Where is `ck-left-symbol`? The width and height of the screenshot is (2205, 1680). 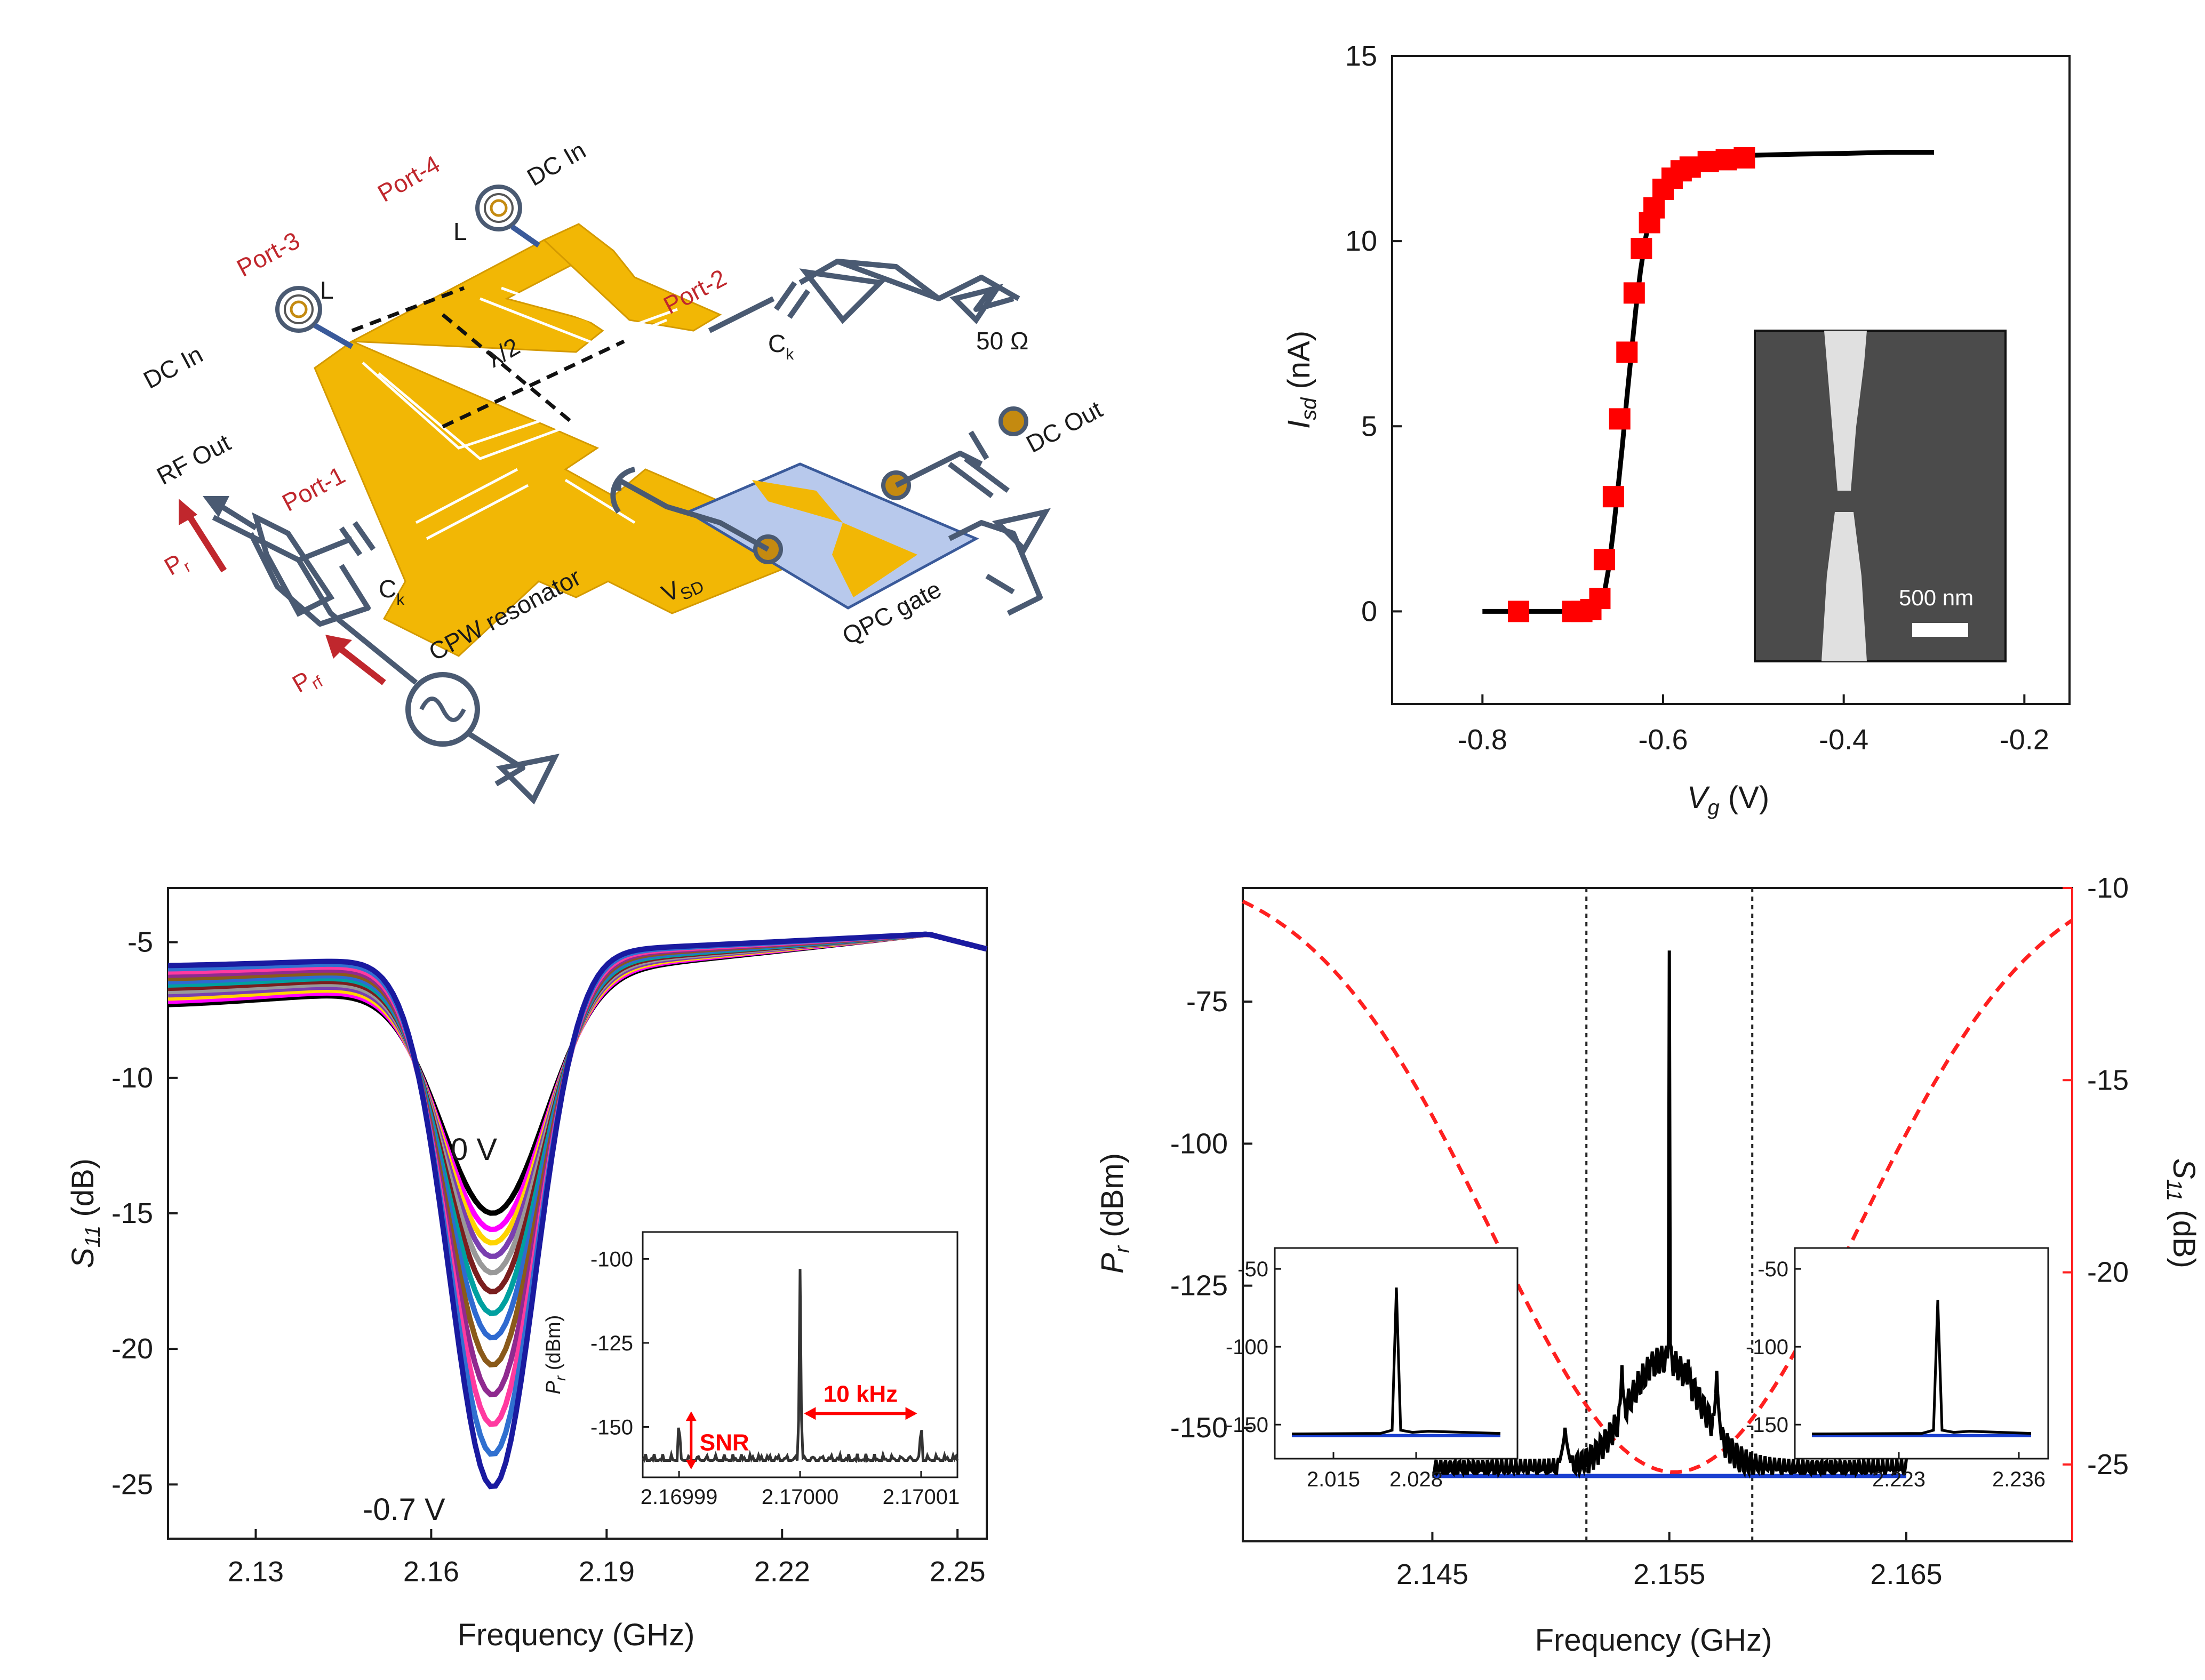
ck-left-symbol is located at coordinates (357, 538).